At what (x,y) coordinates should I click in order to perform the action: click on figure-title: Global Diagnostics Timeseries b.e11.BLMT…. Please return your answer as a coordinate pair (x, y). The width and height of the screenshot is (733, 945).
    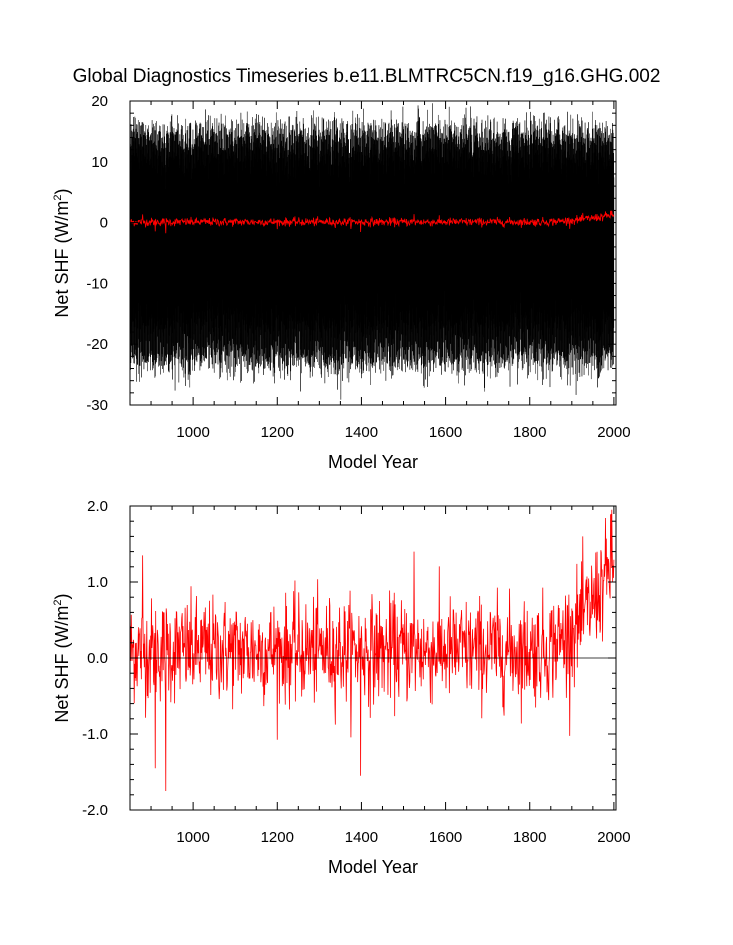
    Looking at the image, I should click on (366, 76).